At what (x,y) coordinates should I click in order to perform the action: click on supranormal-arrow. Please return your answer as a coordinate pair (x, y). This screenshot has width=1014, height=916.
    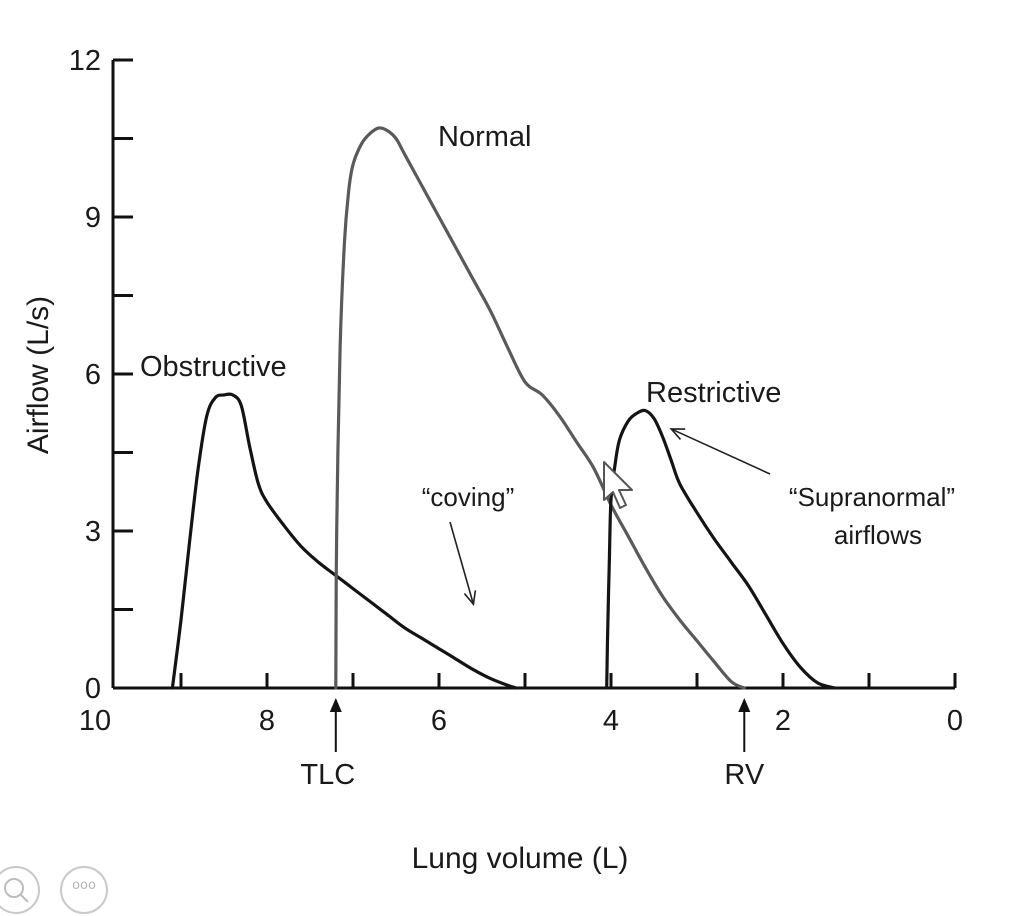
    Looking at the image, I should click on (720, 451).